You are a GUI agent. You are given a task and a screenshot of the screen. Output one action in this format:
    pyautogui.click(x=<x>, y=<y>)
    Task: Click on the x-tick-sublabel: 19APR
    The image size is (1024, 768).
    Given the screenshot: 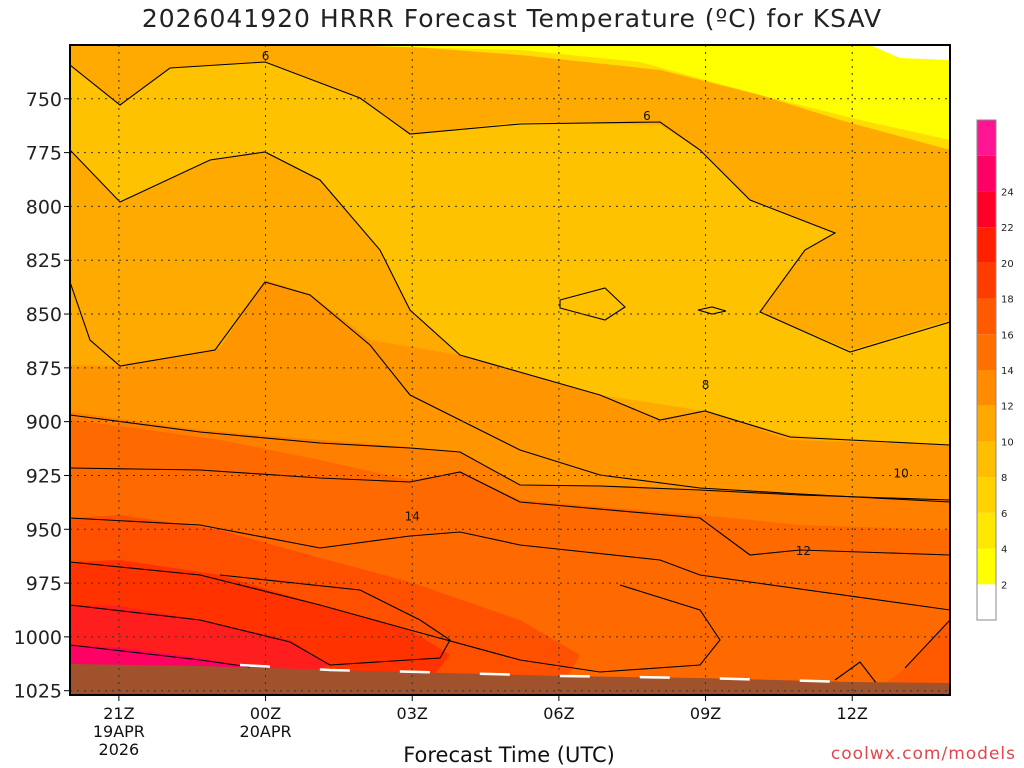 What is the action you would take?
    pyautogui.click(x=119, y=731)
    